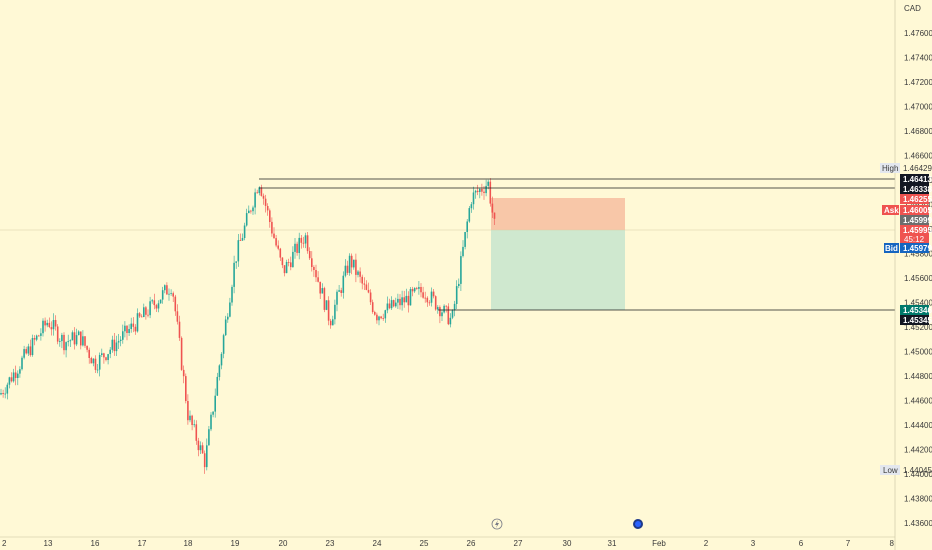 This screenshot has height=550, width=932. I want to click on lightning-icon, so click(497, 524).